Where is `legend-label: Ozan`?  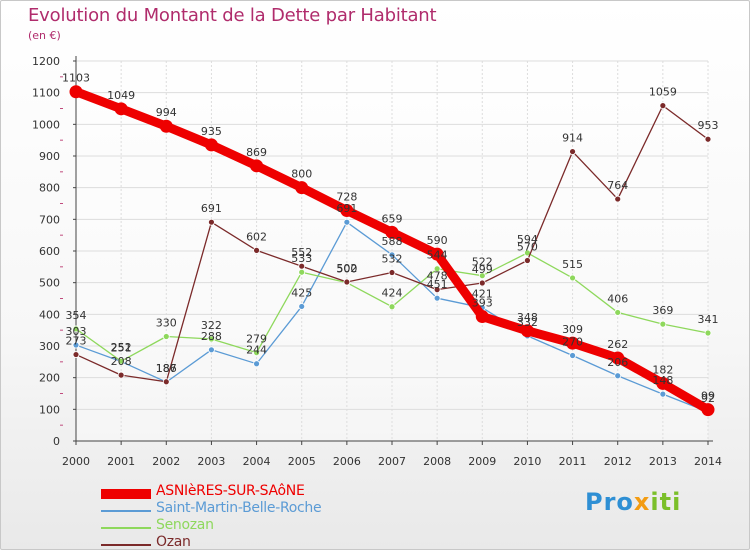
legend-label: Ozan is located at coordinates (173, 542).